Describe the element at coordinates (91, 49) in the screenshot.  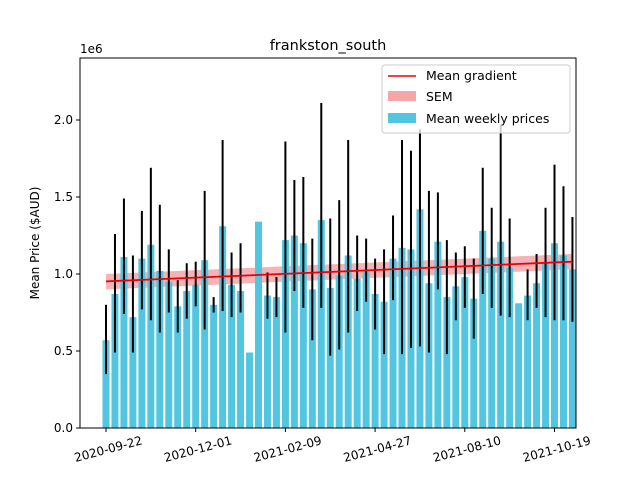
I see `y-axis-multiplier: 1e6` at that location.